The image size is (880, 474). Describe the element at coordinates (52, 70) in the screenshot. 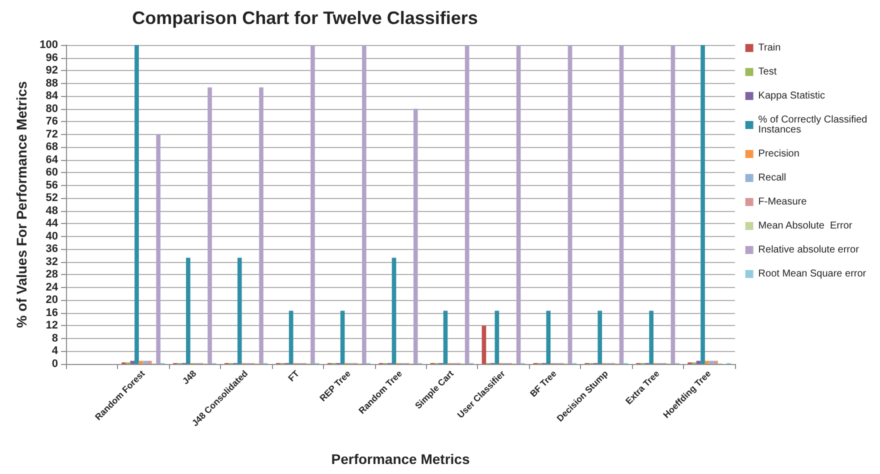

I see `y-tick-label: 92` at that location.